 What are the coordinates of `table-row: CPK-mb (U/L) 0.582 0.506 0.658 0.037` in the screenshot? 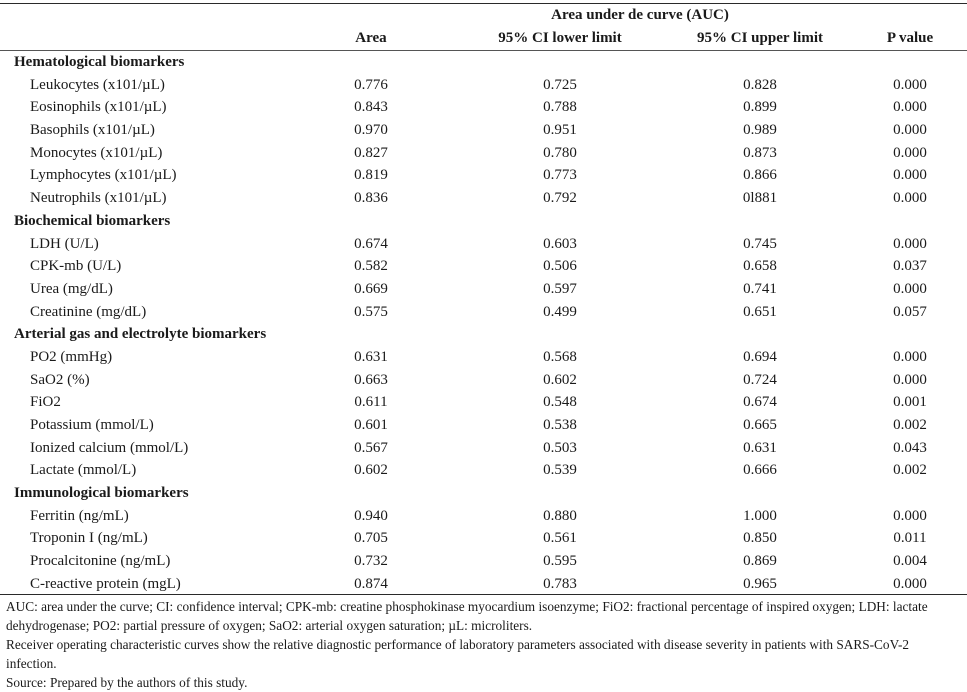 It's located at (483, 265).